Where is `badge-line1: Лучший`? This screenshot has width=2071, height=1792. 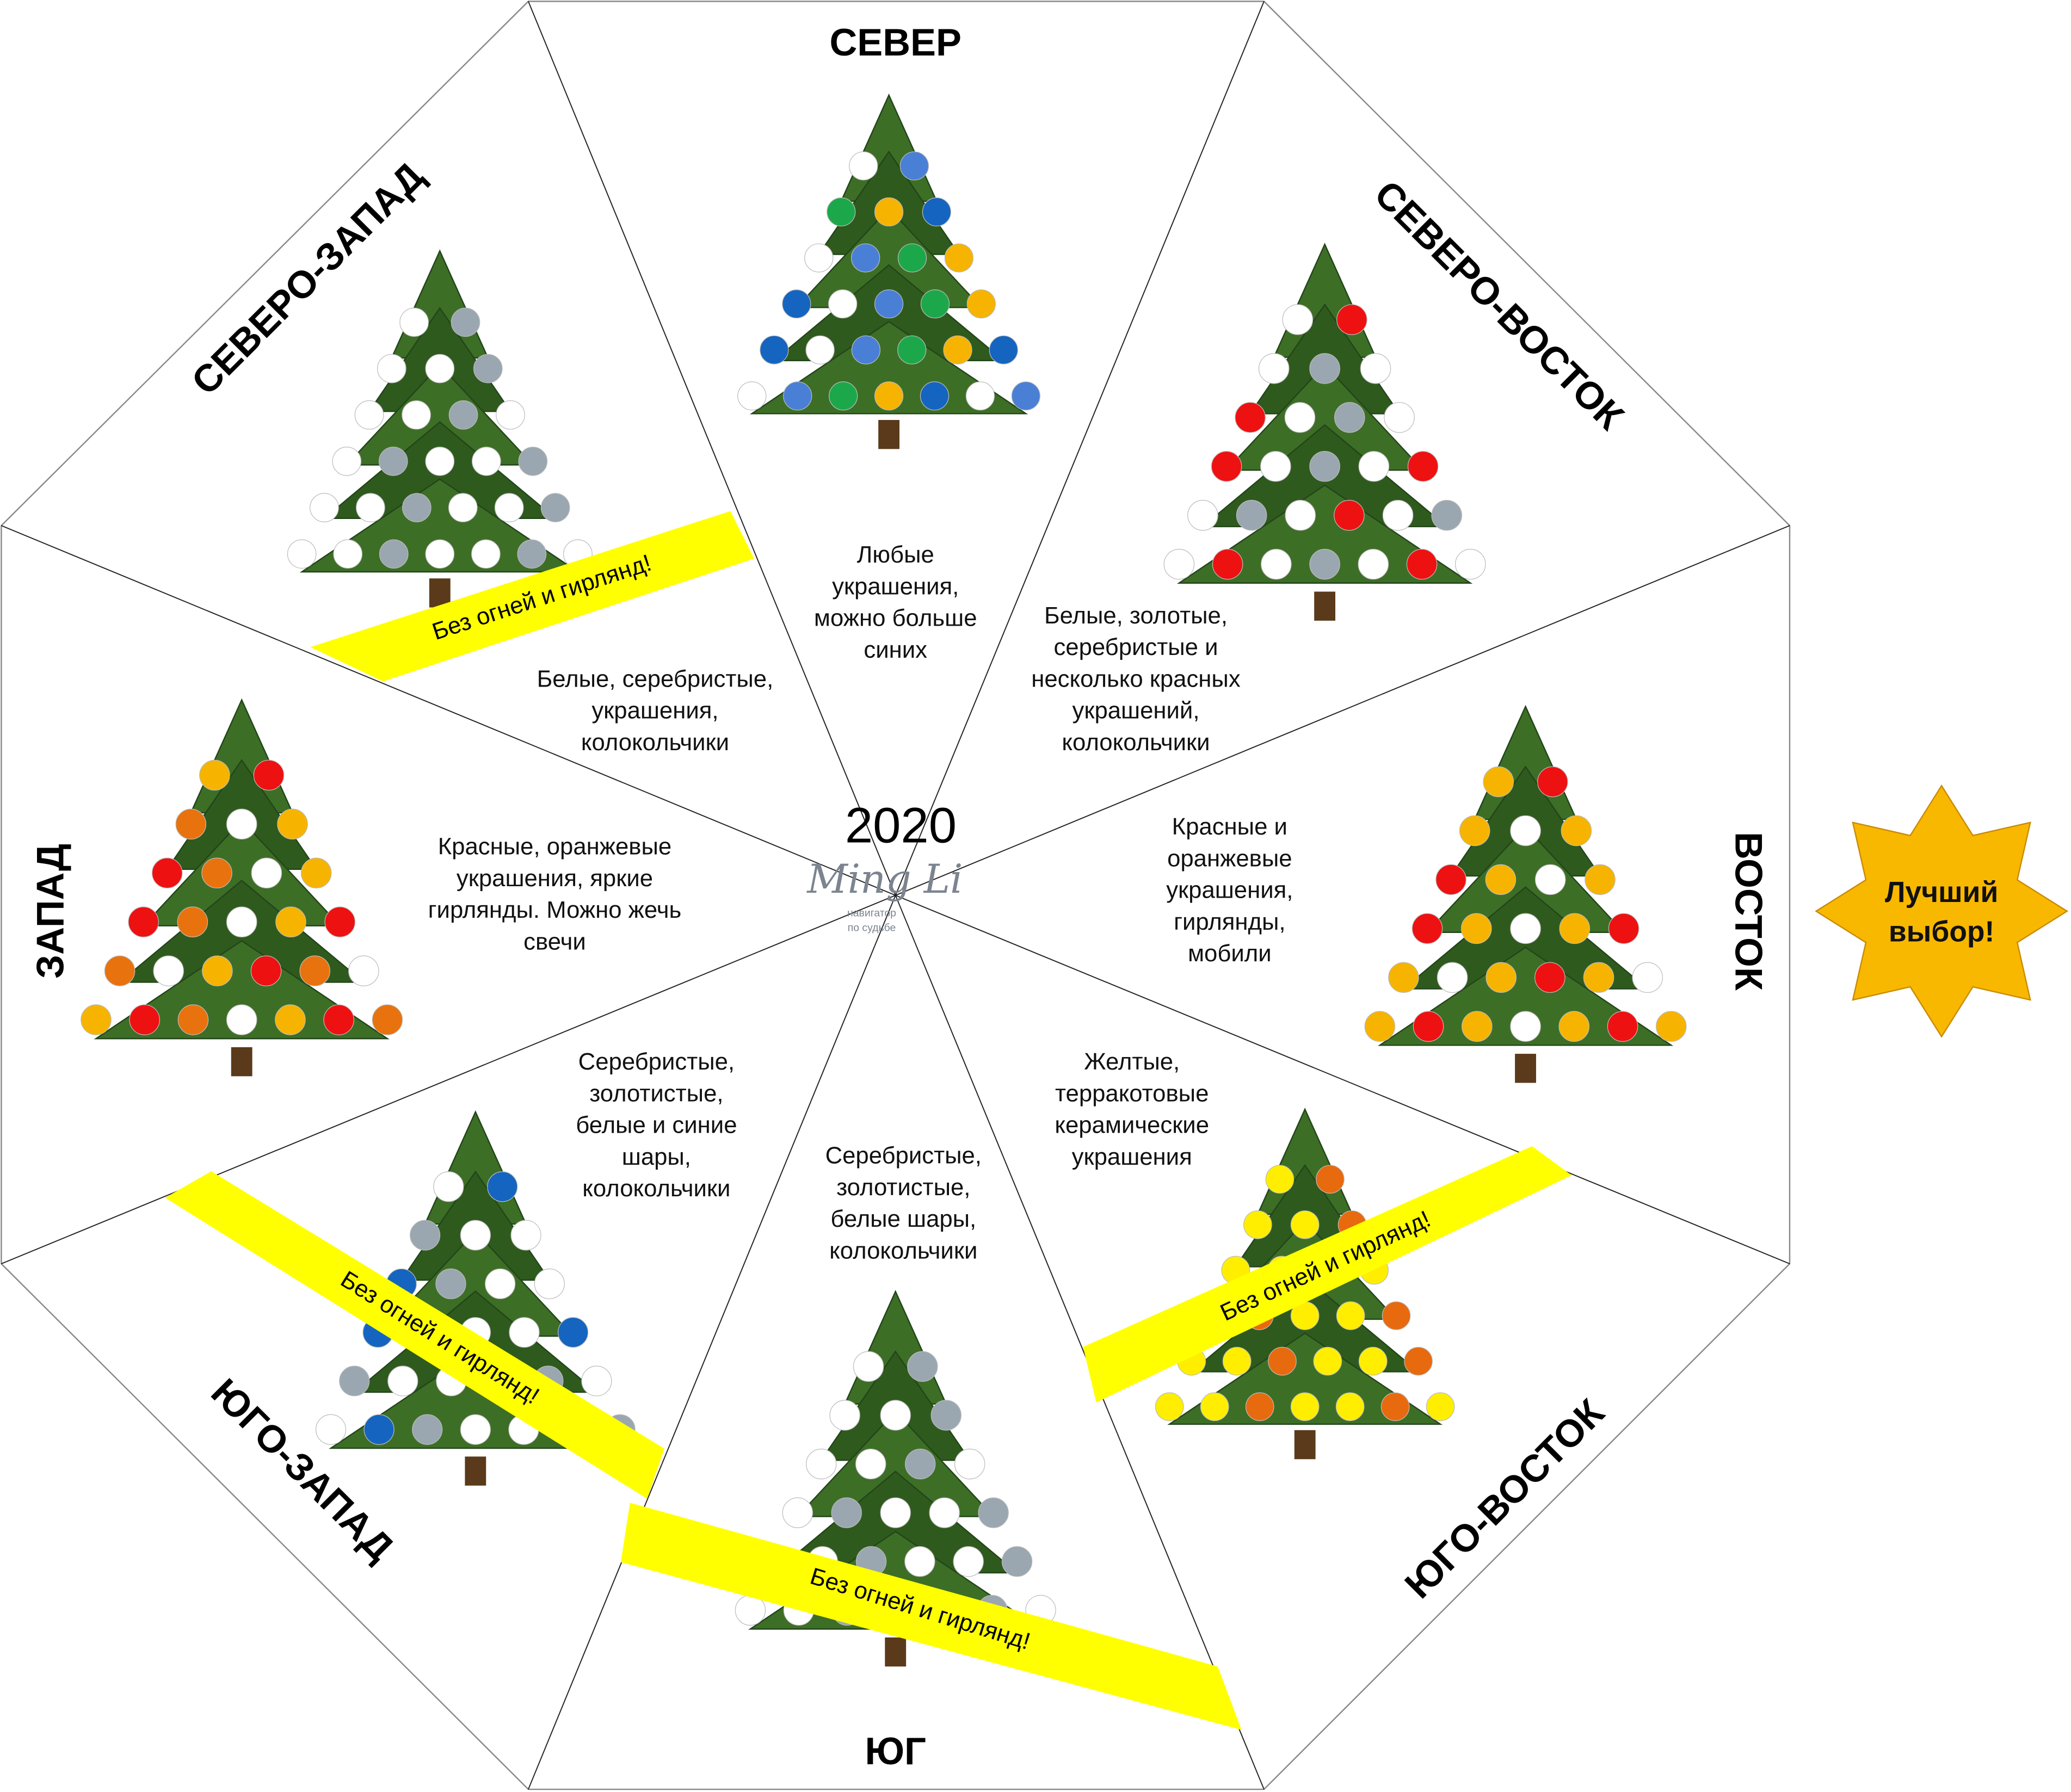
badge-line1: Лучший is located at coordinates (1941, 892).